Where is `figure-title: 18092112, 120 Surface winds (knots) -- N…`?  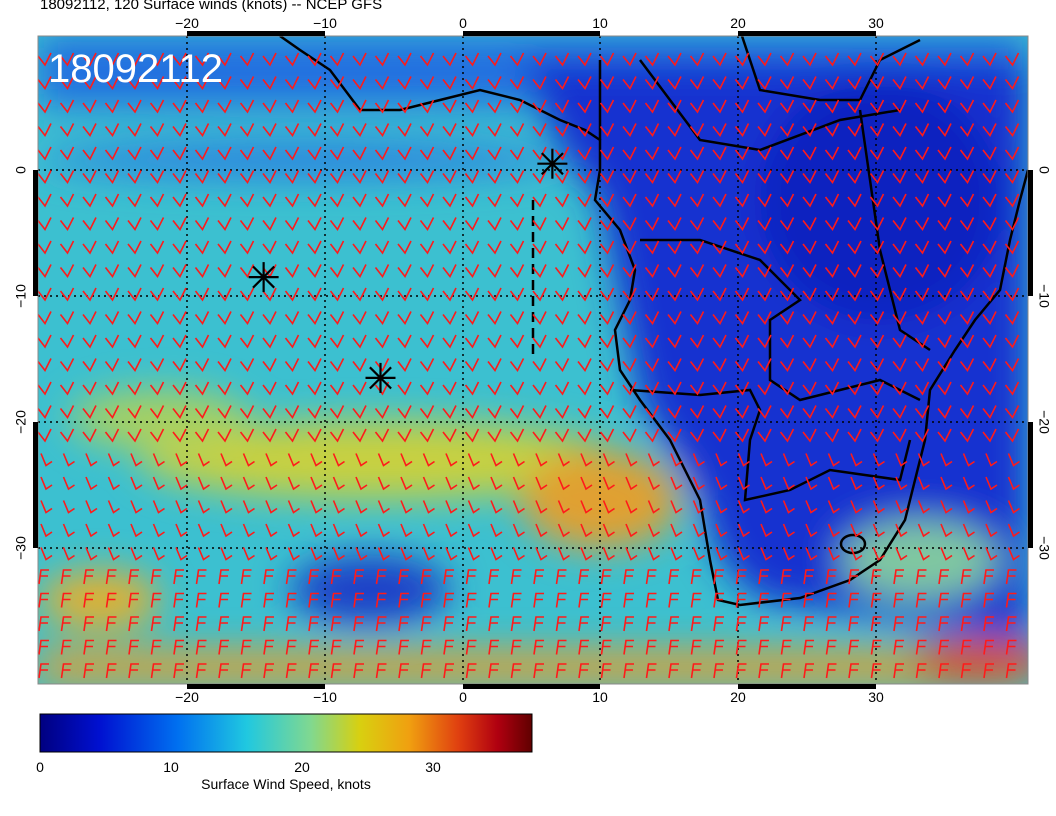 figure-title: 18092112, 120 Surface winds (knots) -- N… is located at coordinates (211, 6).